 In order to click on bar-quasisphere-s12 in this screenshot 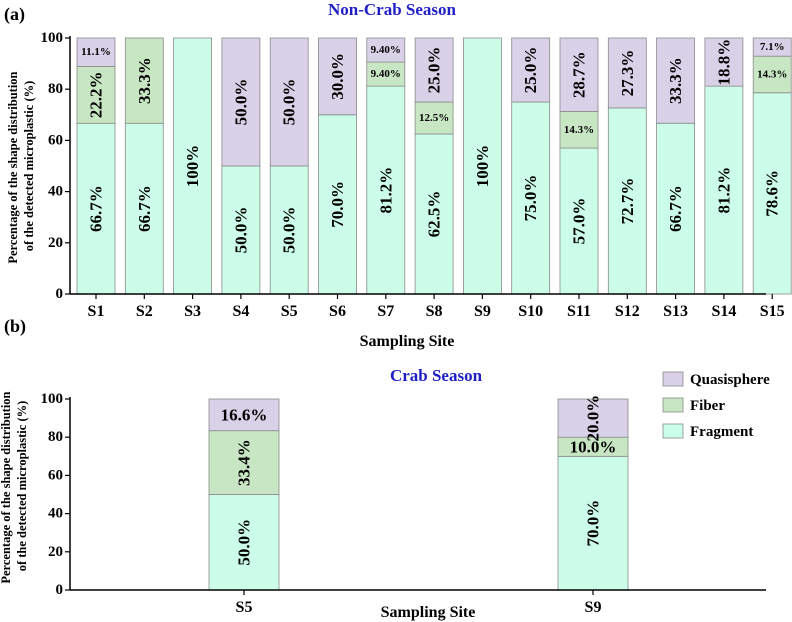, I will do `click(627, 73)`.